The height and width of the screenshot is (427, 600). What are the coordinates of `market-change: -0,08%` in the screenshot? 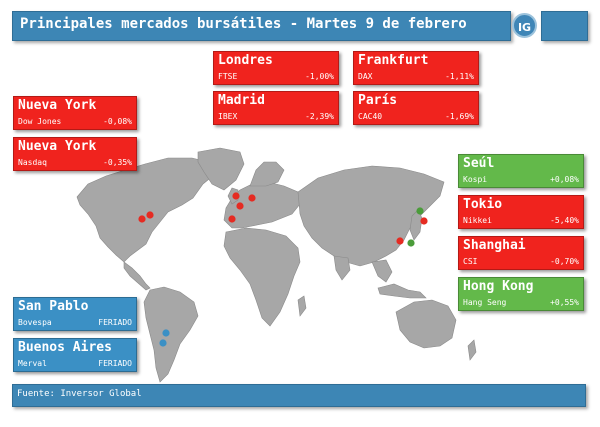 It's located at (117, 121).